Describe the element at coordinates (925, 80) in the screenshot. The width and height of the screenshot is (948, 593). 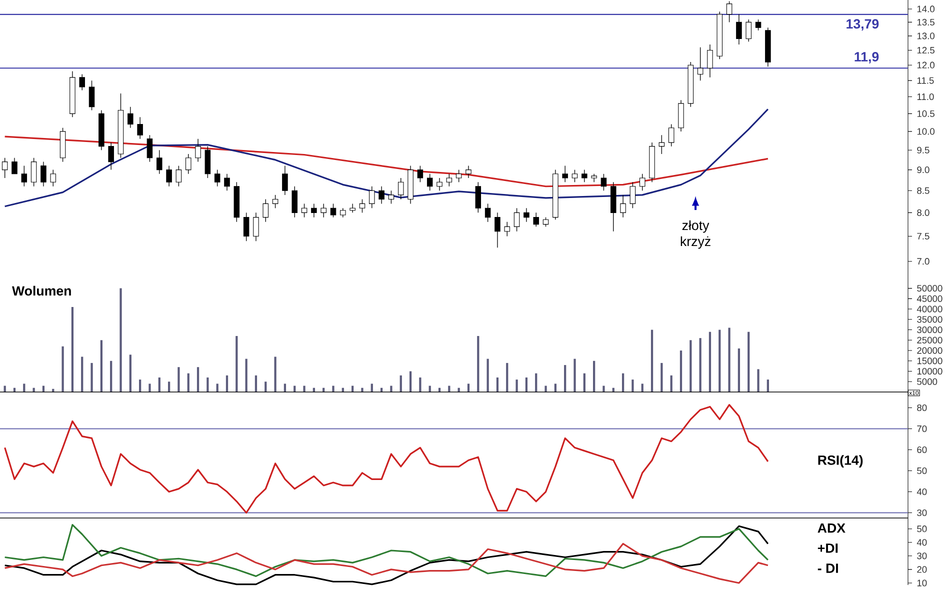
I see `y-tick-label: 11.5` at that location.